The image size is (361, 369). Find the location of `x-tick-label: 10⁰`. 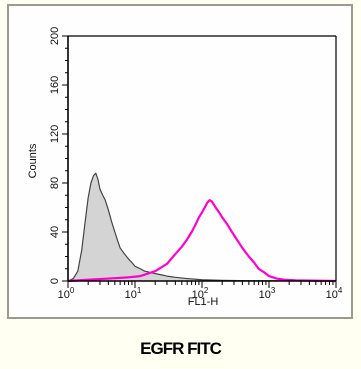

x-tick-label: 10⁰ is located at coordinates (66, 293).